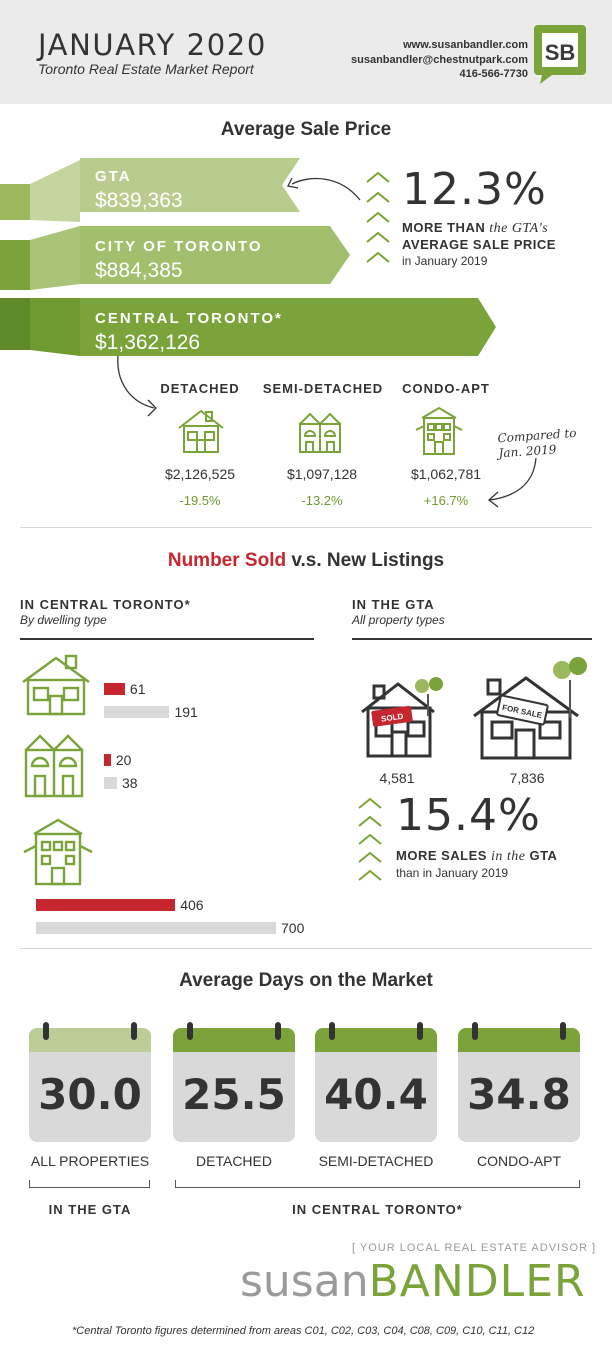 The image size is (612, 1351). Describe the element at coordinates (323, 388) in the screenshot. I see `type-label-semi: SEMI-DETACHED` at that location.